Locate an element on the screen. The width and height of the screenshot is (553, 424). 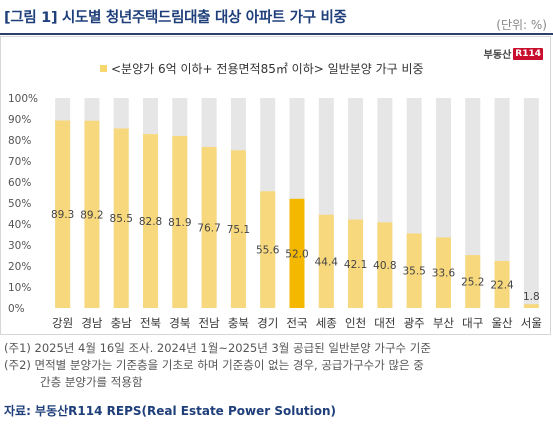
x-tick-label: 경기 is located at coordinates (267, 323).